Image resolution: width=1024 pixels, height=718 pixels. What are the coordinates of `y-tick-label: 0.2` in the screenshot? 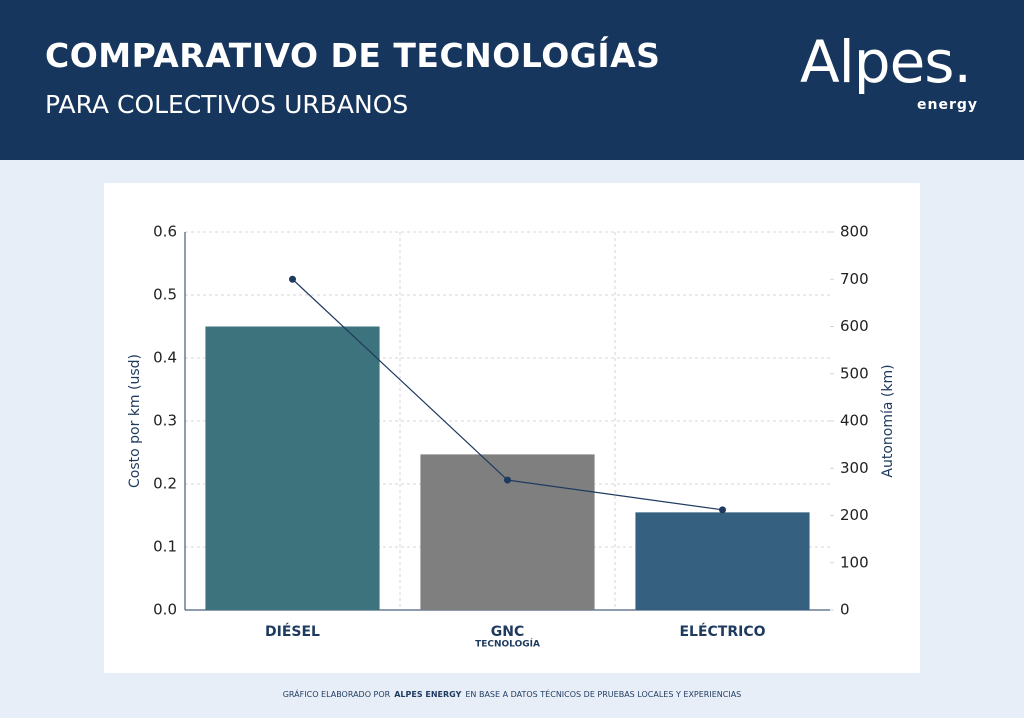 It's located at (165, 484).